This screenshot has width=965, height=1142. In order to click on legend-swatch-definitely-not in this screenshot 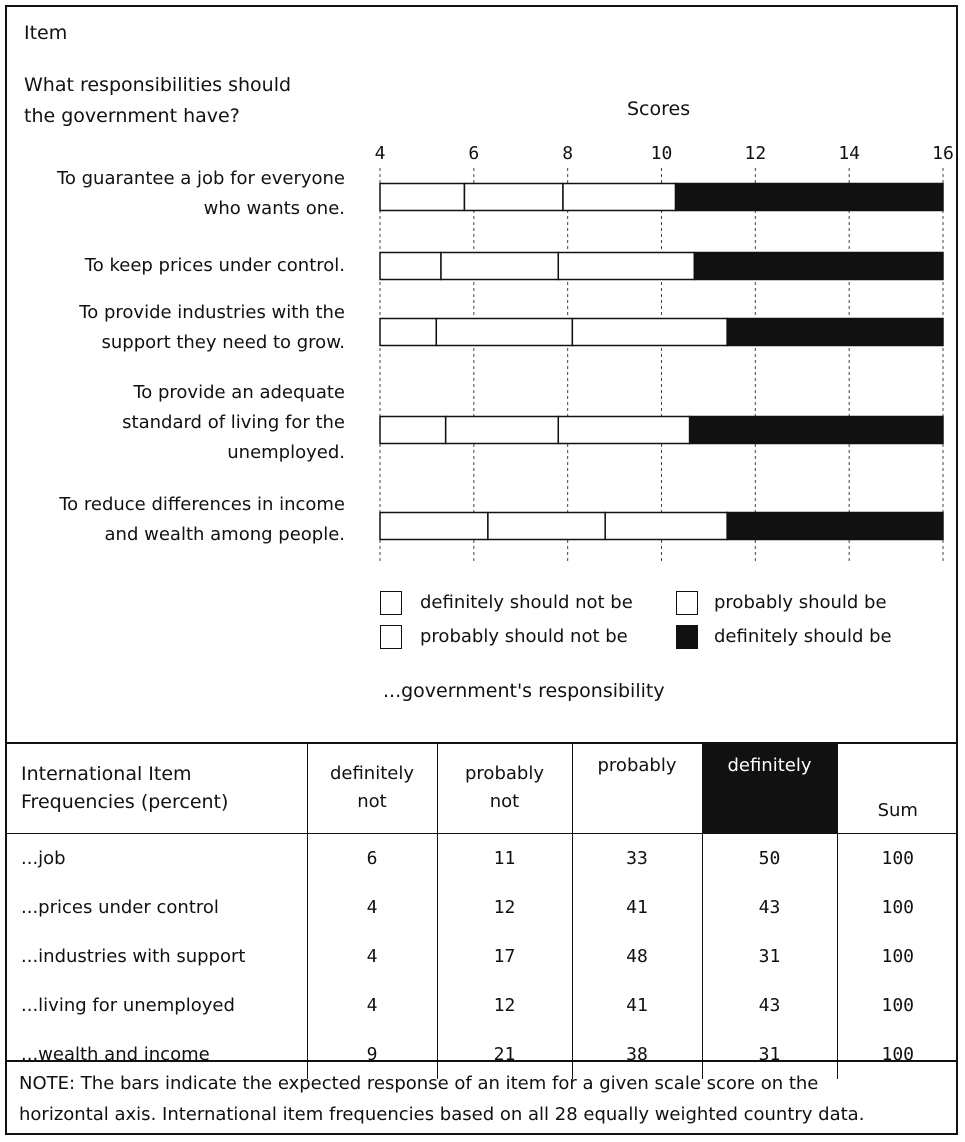, I will do `click(391, 603)`.